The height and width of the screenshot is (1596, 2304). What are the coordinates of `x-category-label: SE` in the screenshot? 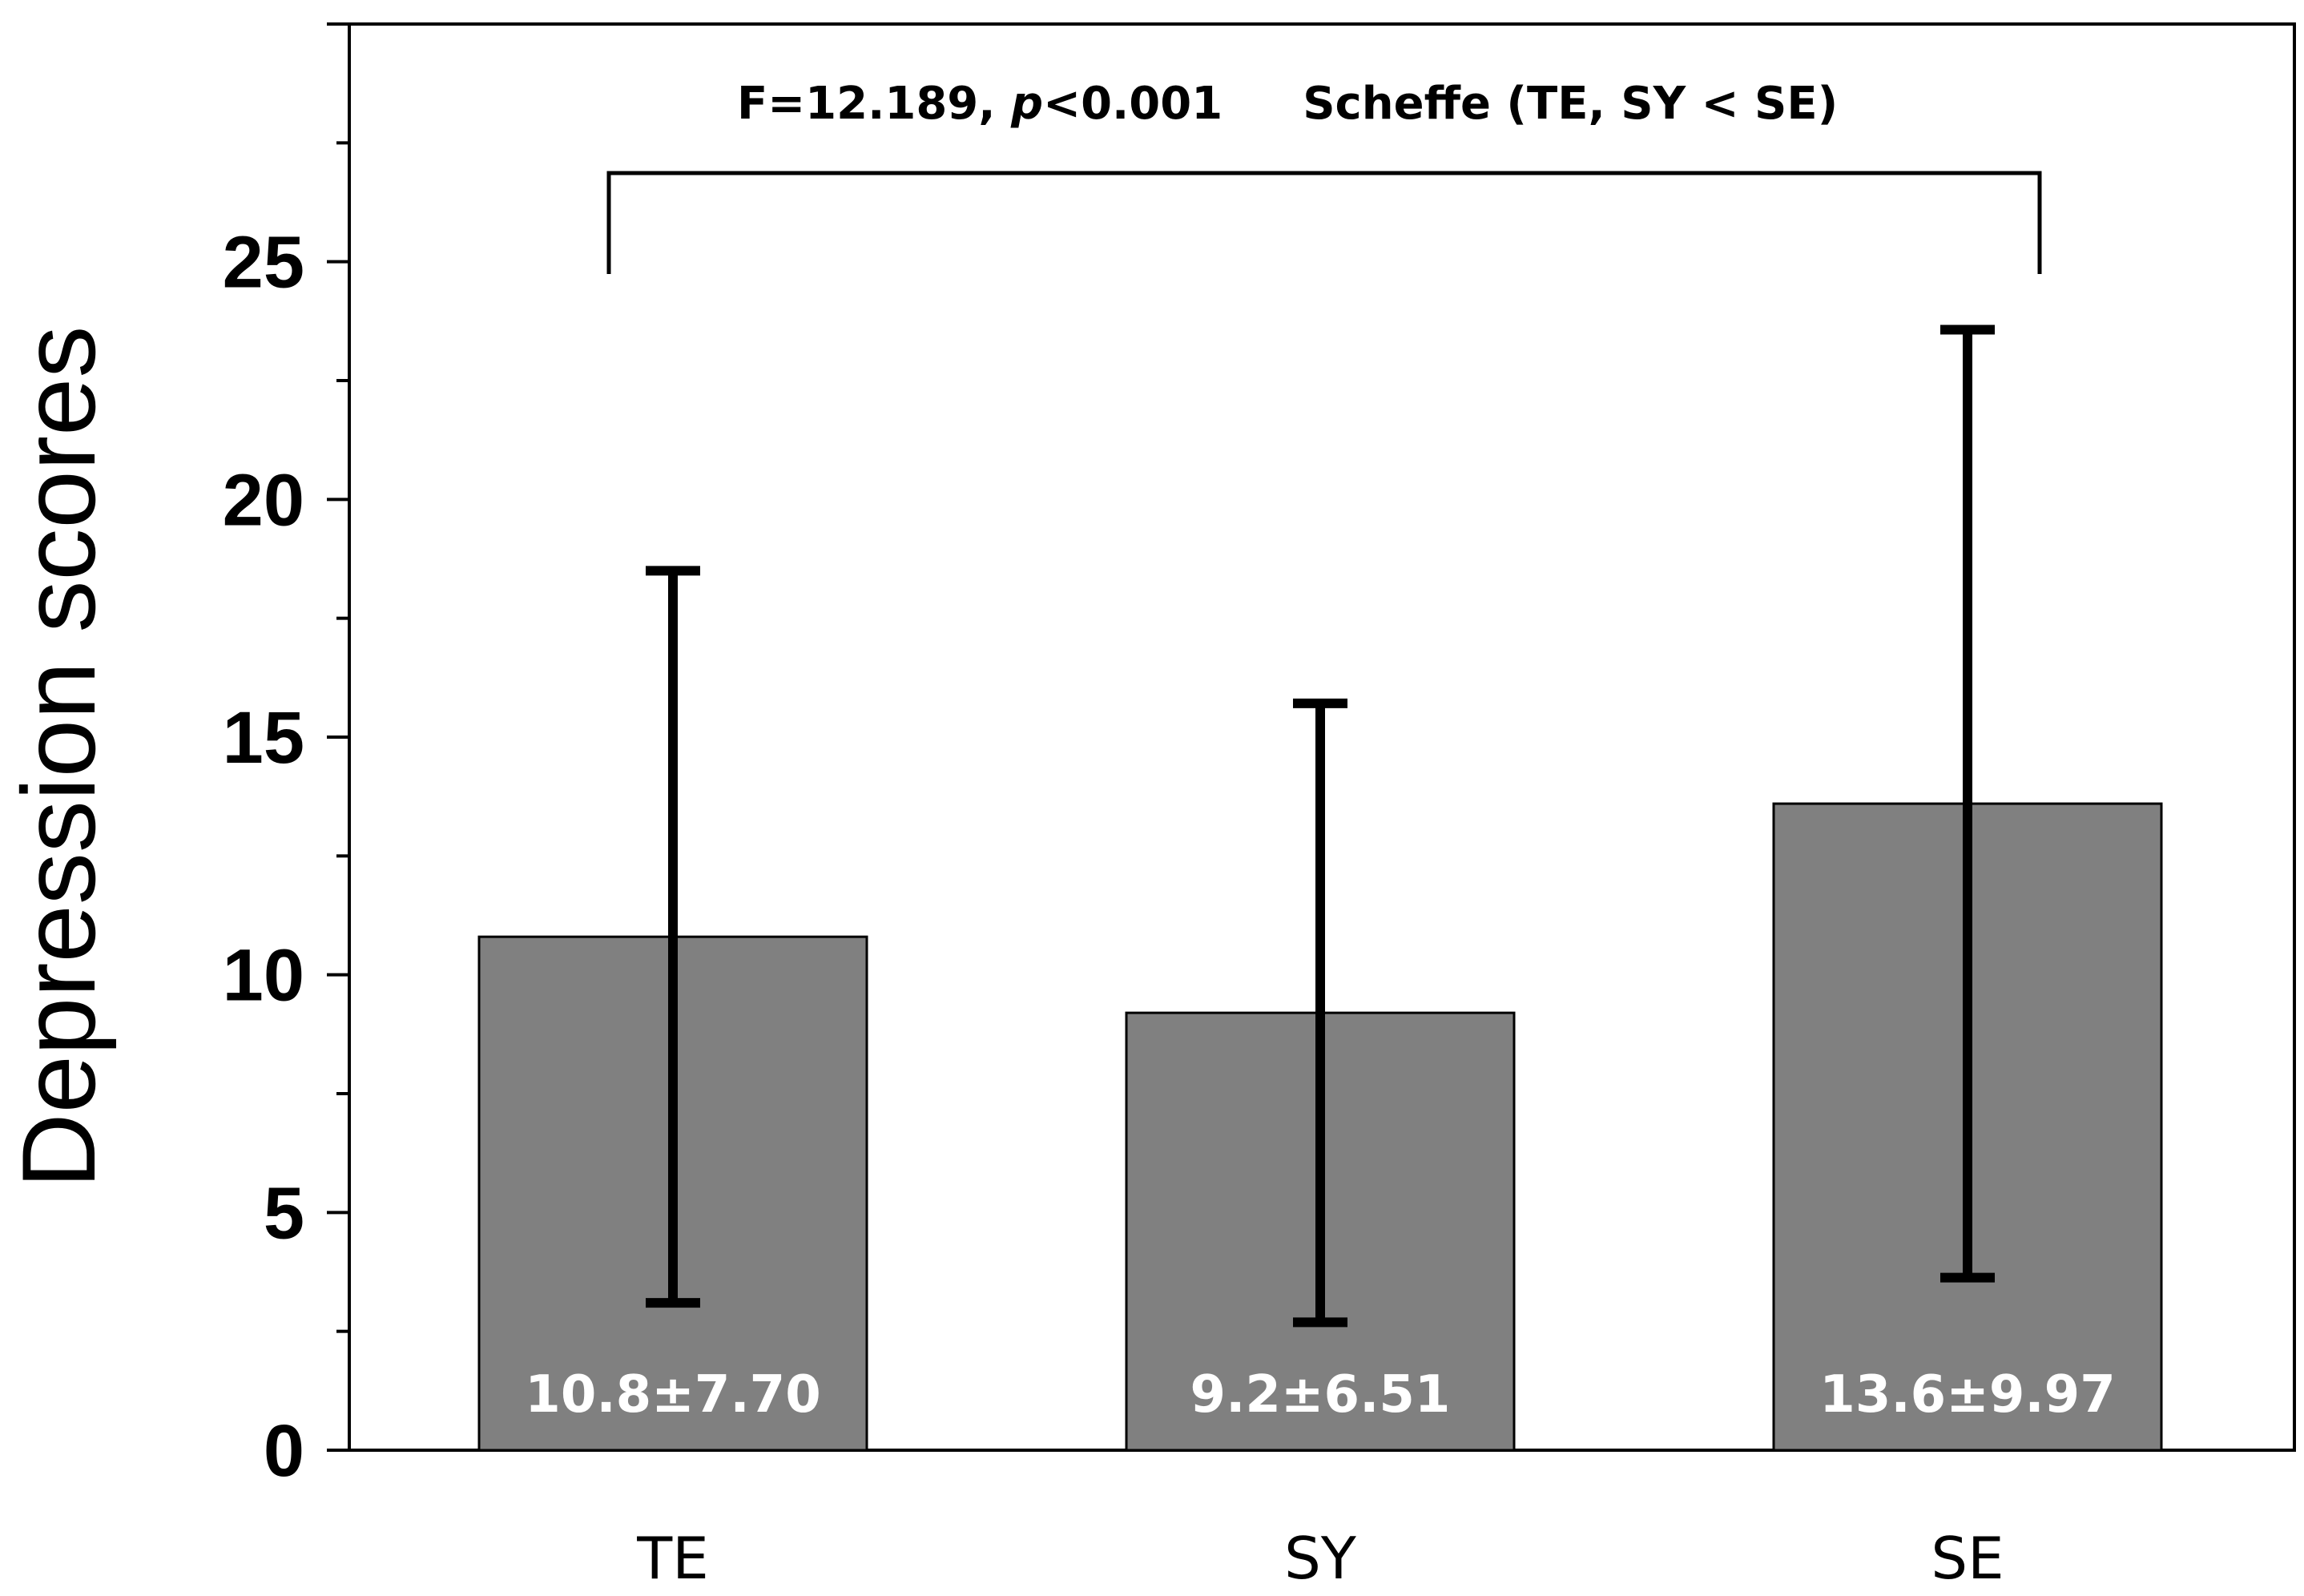 It's located at (1967, 1558).